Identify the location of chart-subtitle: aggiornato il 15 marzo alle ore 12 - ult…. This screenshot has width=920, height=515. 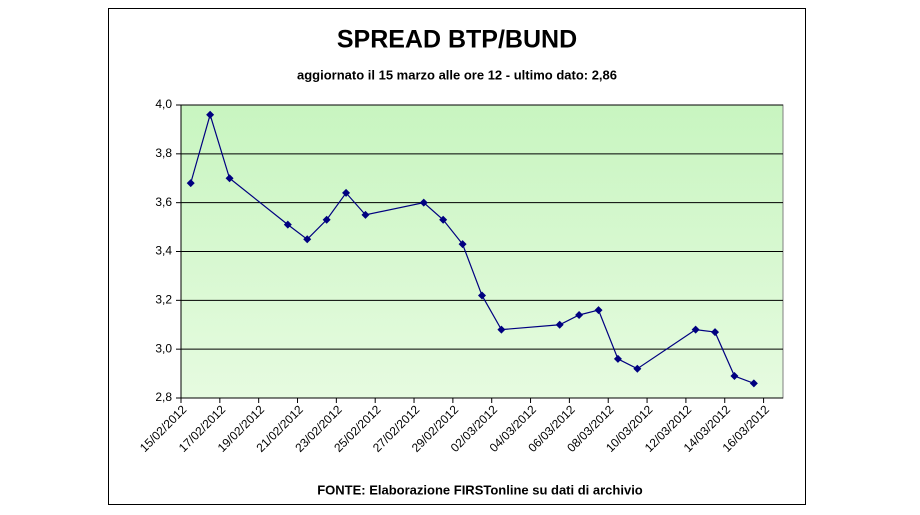
(457, 74).